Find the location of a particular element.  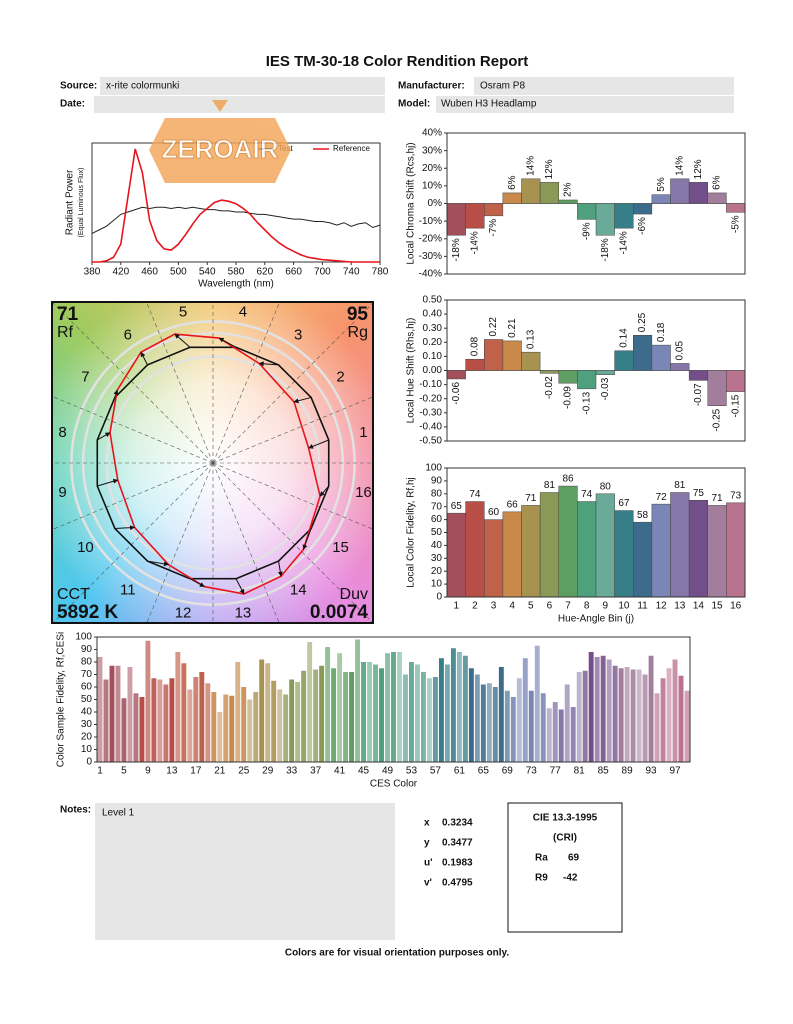

hue-bin-label: 3 is located at coordinates (298, 334).